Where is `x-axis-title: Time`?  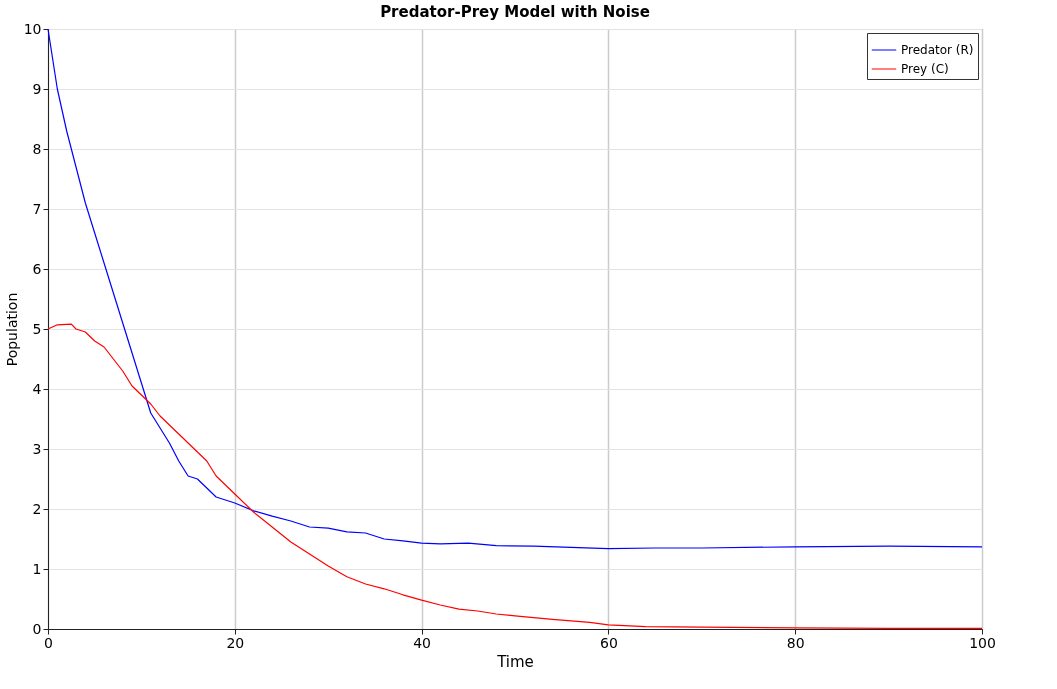 x-axis-title: Time is located at coordinates (515, 661).